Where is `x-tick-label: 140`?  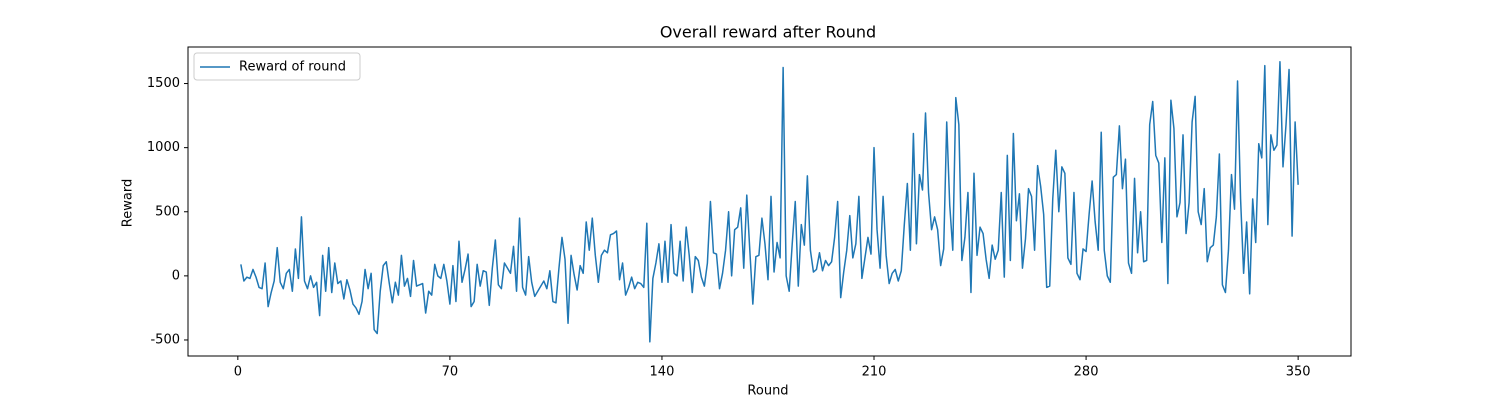
x-tick-label: 140 is located at coordinates (662, 372).